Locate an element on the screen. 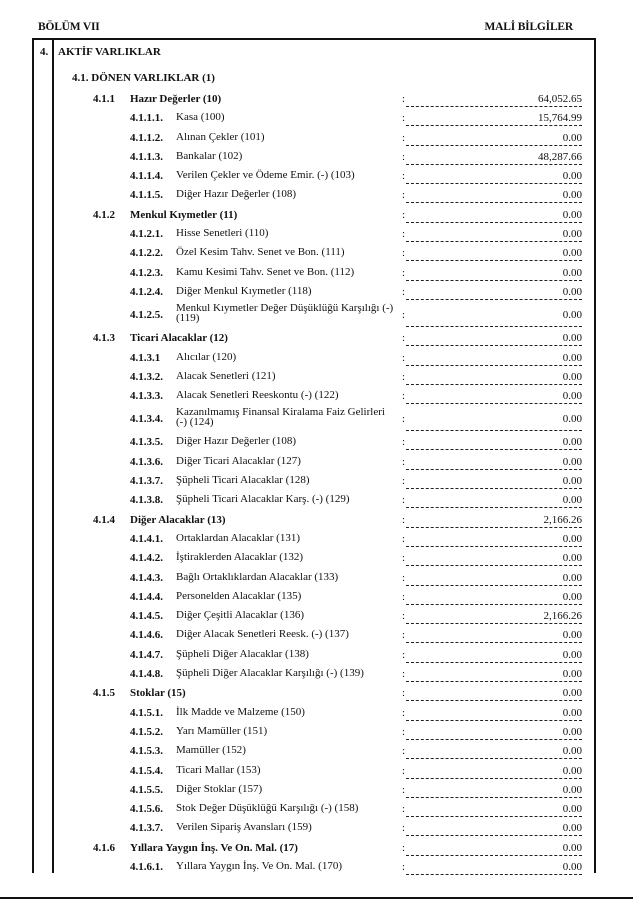 Image resolution: width=633 pixels, height=900 pixels. account-code: 4.1.5.1. is located at coordinates (146, 712).